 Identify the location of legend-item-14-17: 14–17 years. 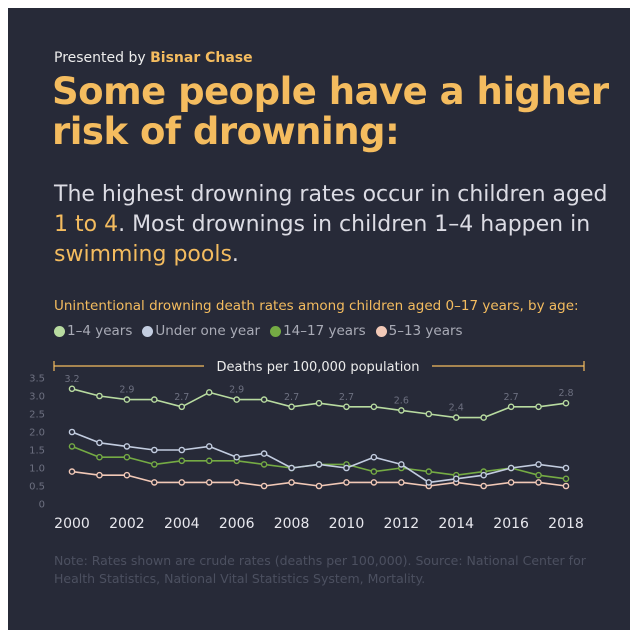
(318, 331).